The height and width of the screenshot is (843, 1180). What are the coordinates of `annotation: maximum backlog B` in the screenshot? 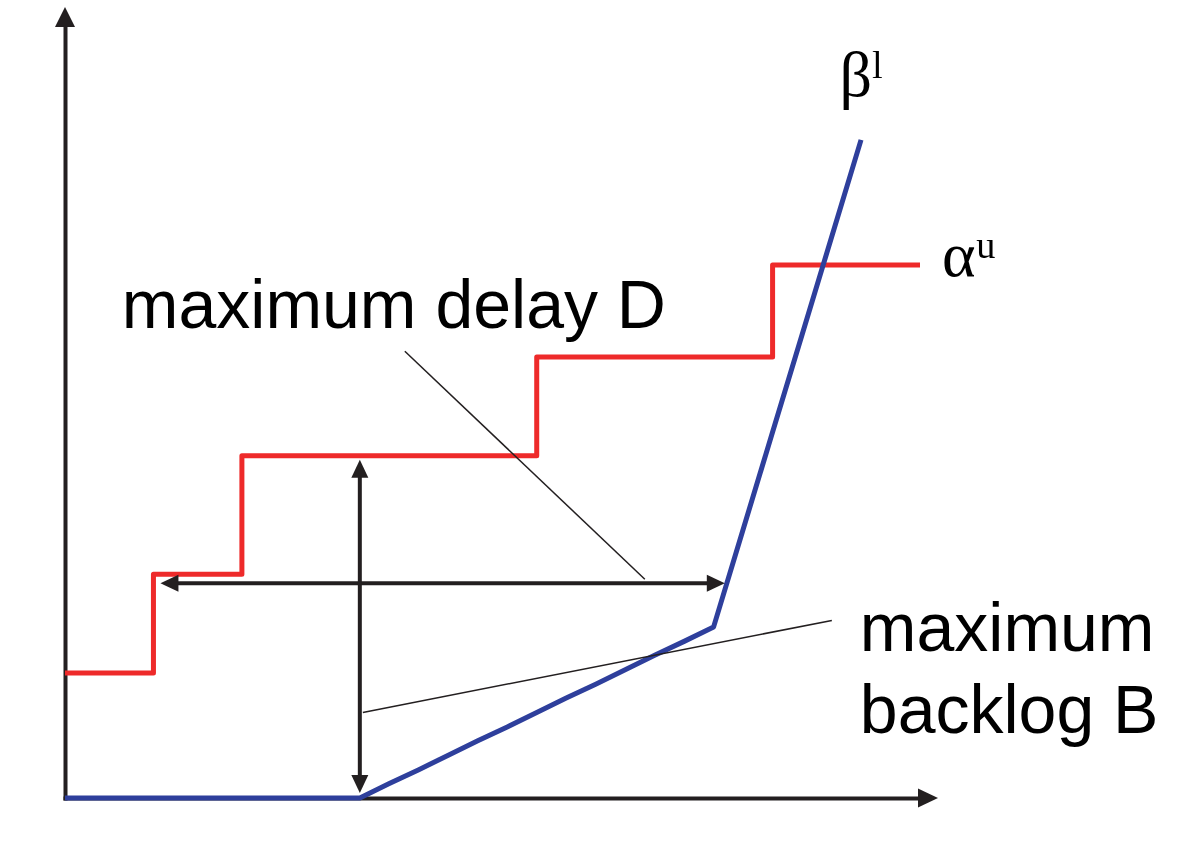 It's located at (1009, 668).